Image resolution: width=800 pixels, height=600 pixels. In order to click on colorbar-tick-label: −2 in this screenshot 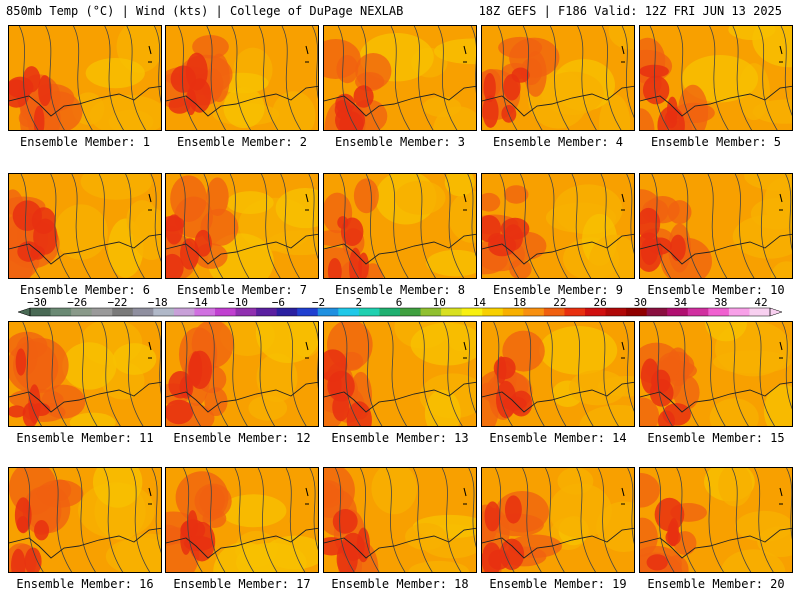, I will do `click(318, 302)`.